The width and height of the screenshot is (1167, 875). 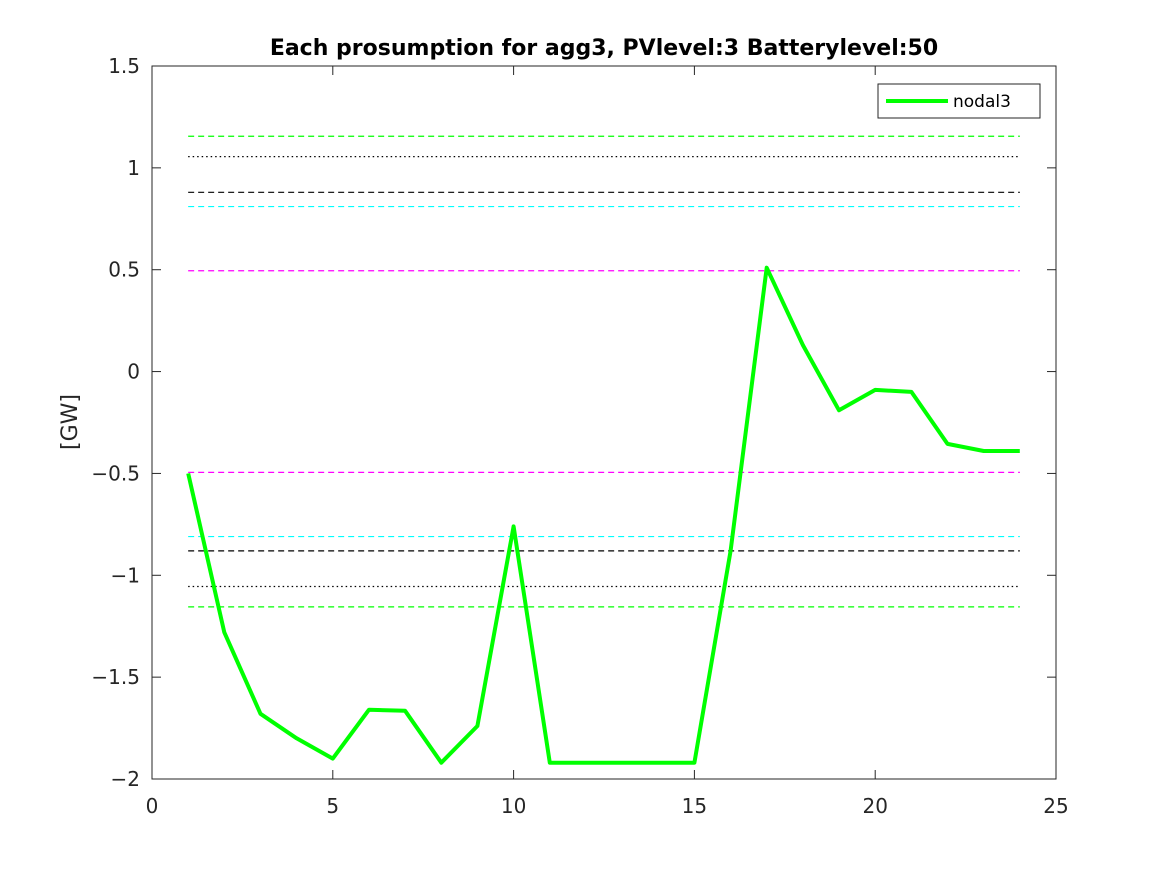 I want to click on x-tick-label: 0, so click(x=152, y=806).